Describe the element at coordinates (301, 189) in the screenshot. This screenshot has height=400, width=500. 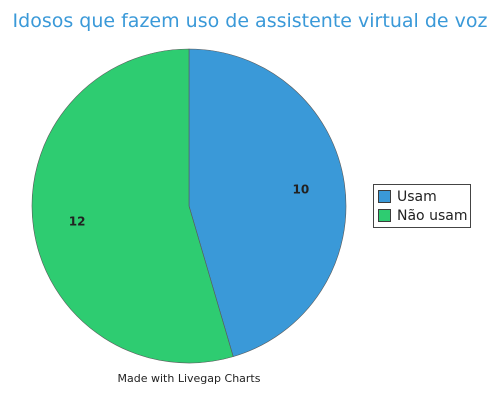
I see `pie-value-label-usam: 10` at that location.